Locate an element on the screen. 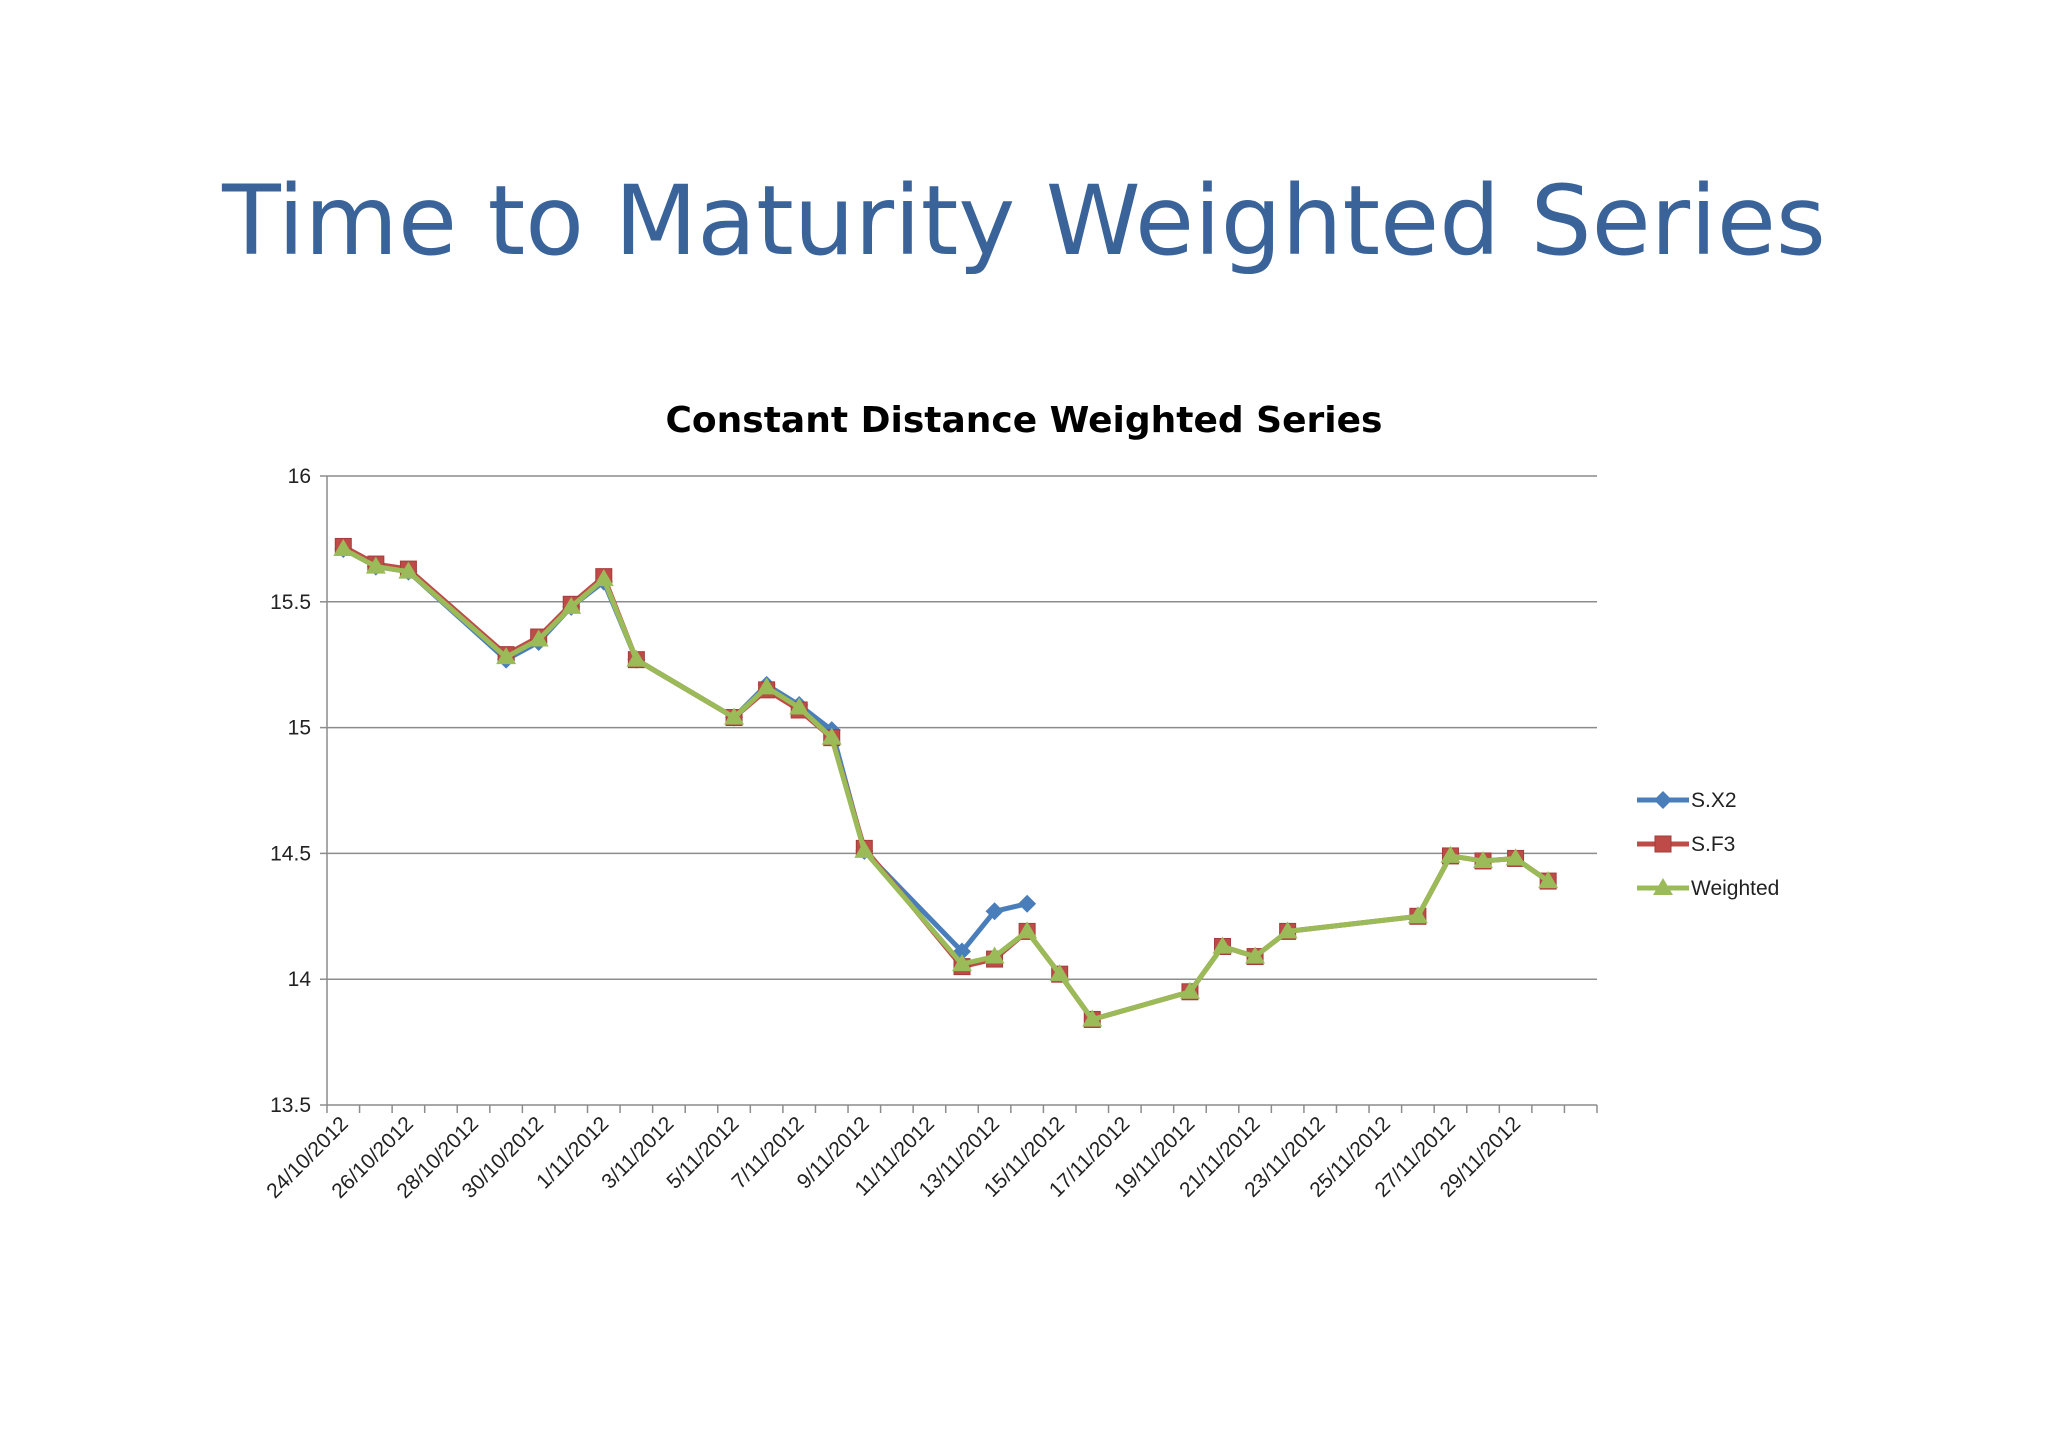 This screenshot has width=2048, height=1447. legend-item: Weighted is located at coordinates (1708, 888).